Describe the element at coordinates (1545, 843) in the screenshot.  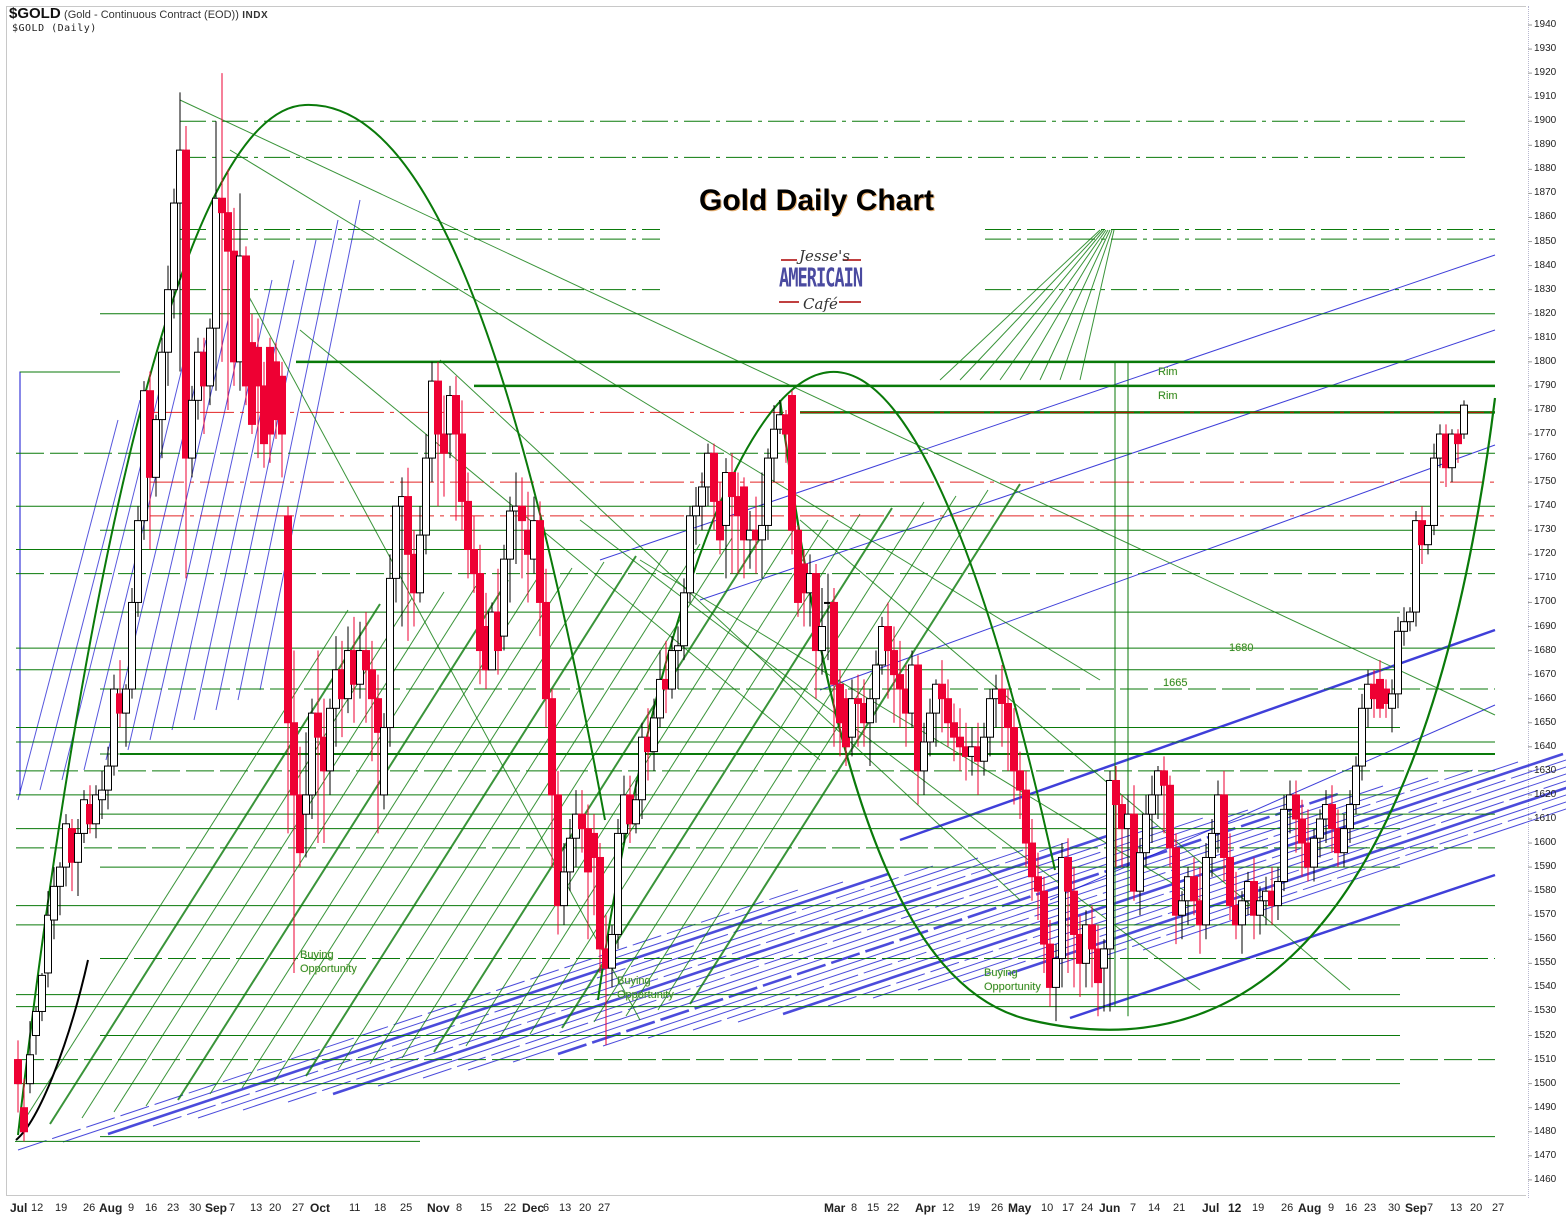
I see `y-tick-label: 1600` at that location.